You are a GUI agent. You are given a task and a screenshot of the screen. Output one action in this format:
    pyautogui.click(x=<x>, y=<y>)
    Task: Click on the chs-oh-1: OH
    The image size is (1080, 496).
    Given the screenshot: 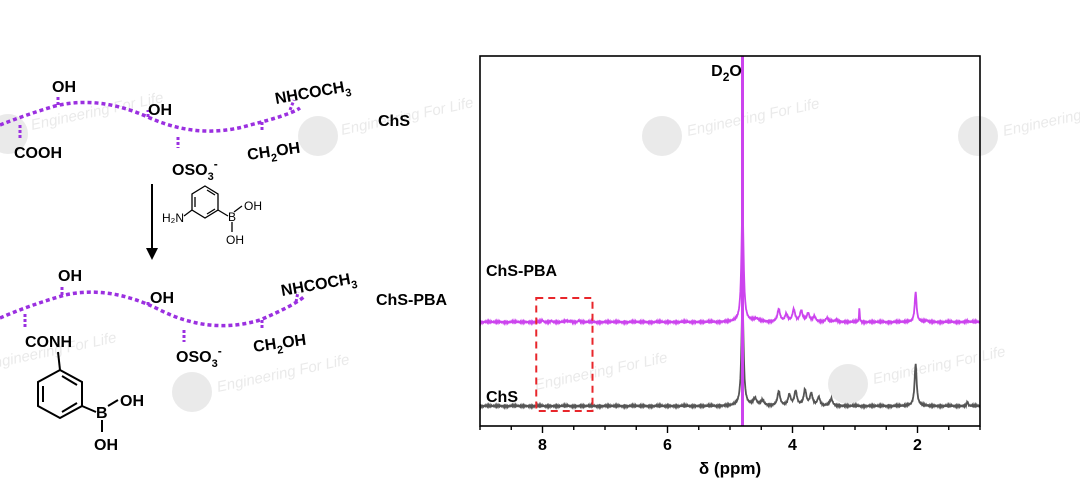 What is the action you would take?
    pyautogui.click(x=64, y=87)
    